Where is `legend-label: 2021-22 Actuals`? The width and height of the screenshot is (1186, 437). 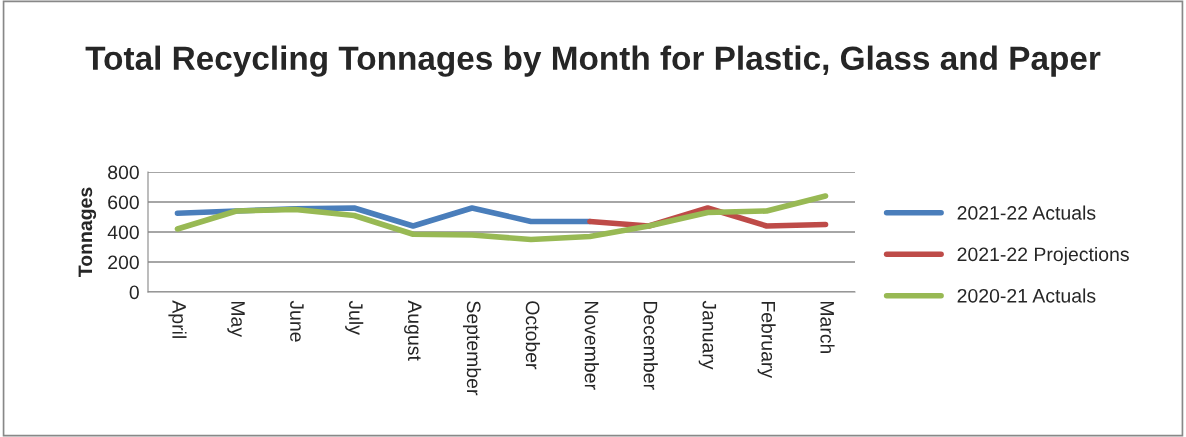 legend-label: 2021-22 Actuals is located at coordinates (1026, 212).